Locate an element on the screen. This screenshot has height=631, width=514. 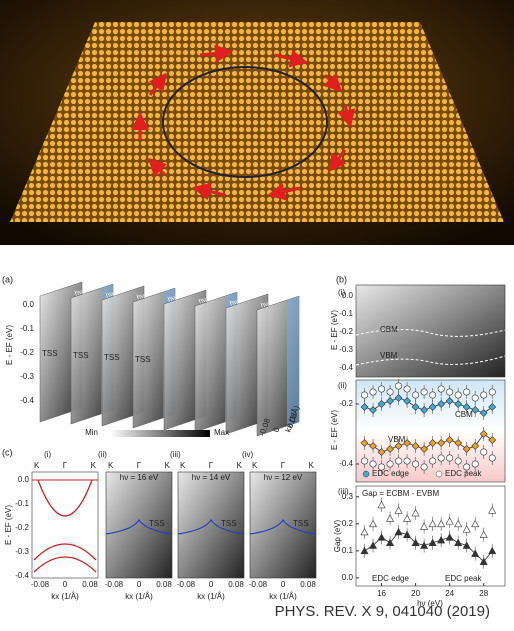
y-tick-label: -0.4 is located at coordinates (346, 463).